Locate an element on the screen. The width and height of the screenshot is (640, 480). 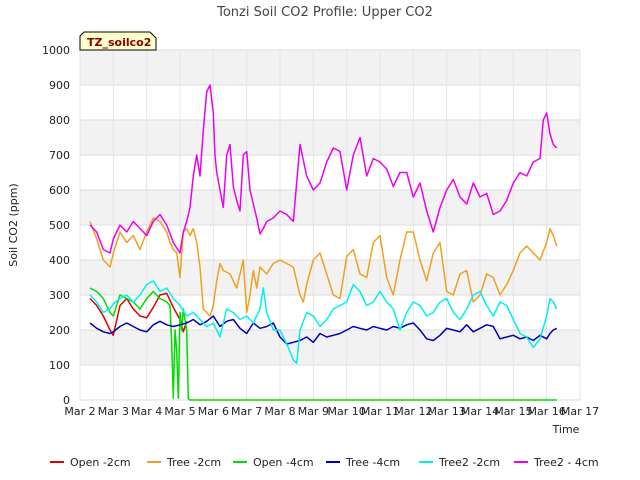
legend-label: Tree2 -2cm is located at coordinates (469, 462).